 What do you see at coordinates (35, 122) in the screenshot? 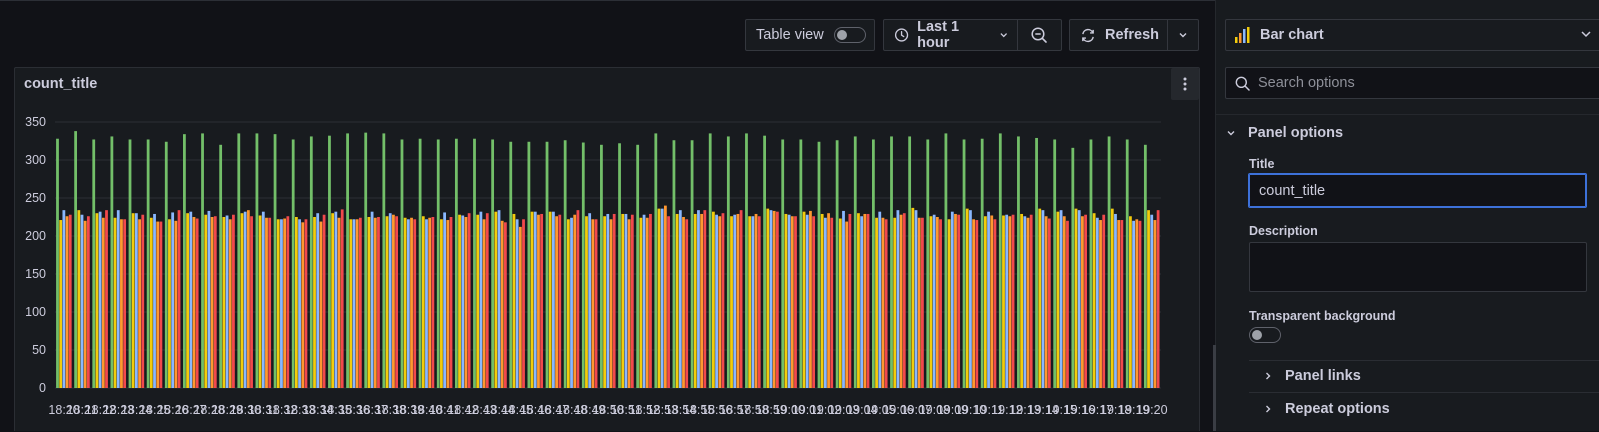
I see `y-tick-label: 350` at bounding box center [35, 122].